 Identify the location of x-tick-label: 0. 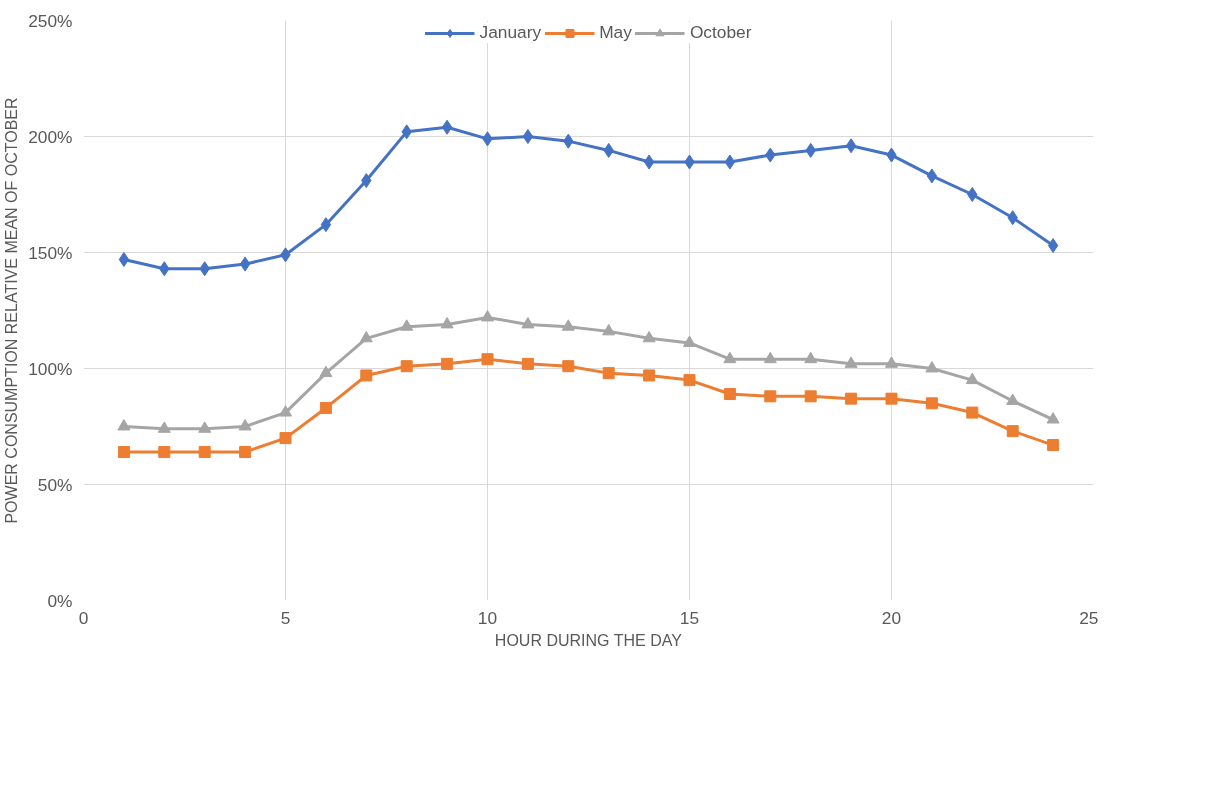
(83, 617).